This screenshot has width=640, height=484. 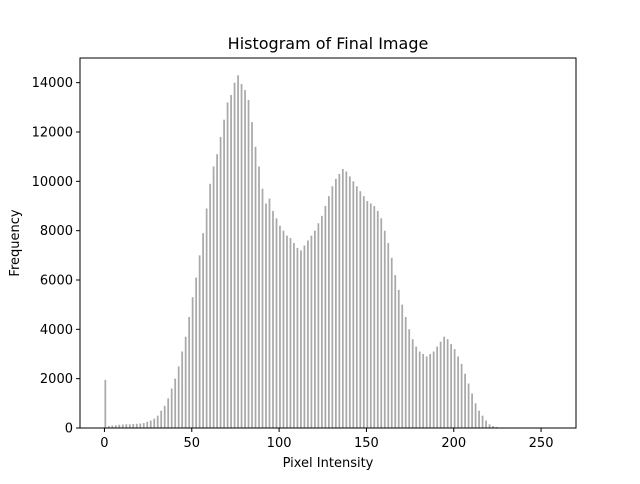 What do you see at coordinates (69, 429) in the screenshot?
I see `y-tick-label: 0` at bounding box center [69, 429].